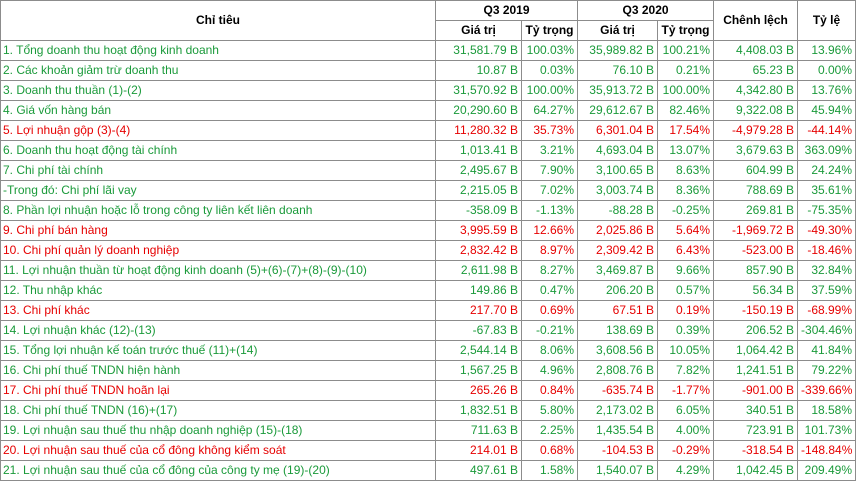  Describe the element at coordinates (826, 350) in the screenshot. I see `change-rate: 41.84%` at that location.